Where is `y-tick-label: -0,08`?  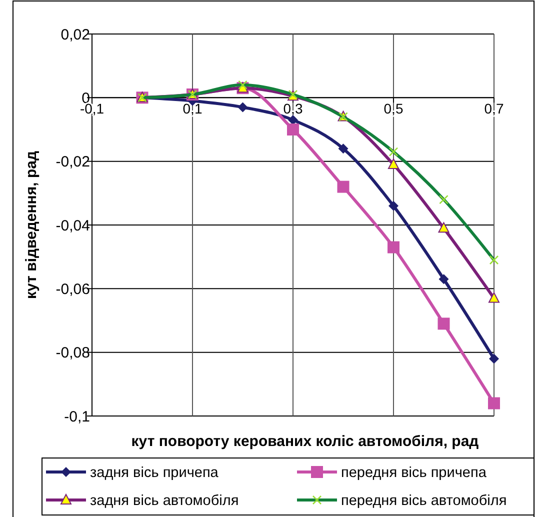
y-tick-label: -0,08 is located at coordinates (73, 353).